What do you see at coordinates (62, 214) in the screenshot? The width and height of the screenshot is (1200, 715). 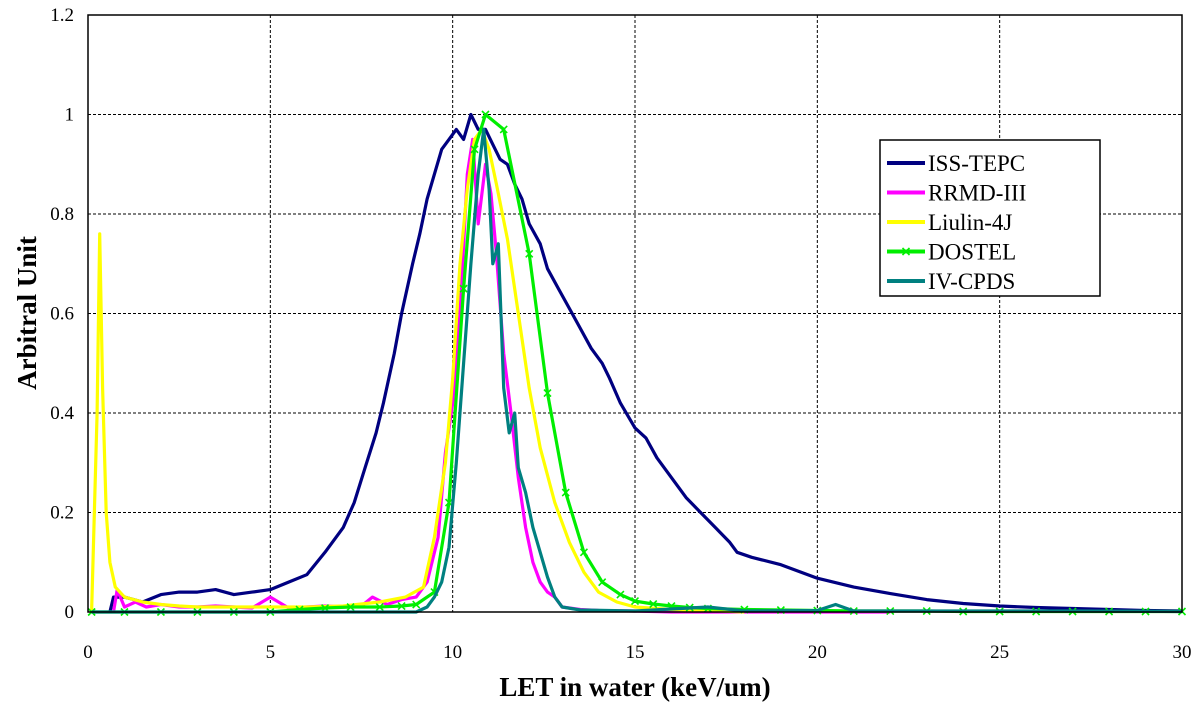 I see `y-tick-label: 0.8` at bounding box center [62, 214].